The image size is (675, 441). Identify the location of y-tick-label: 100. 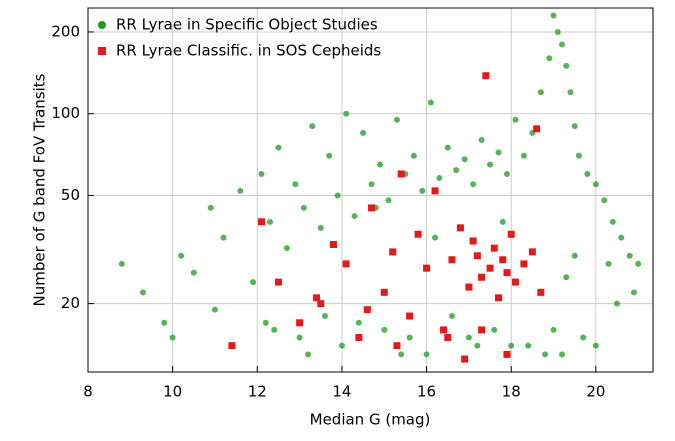
(65, 113).